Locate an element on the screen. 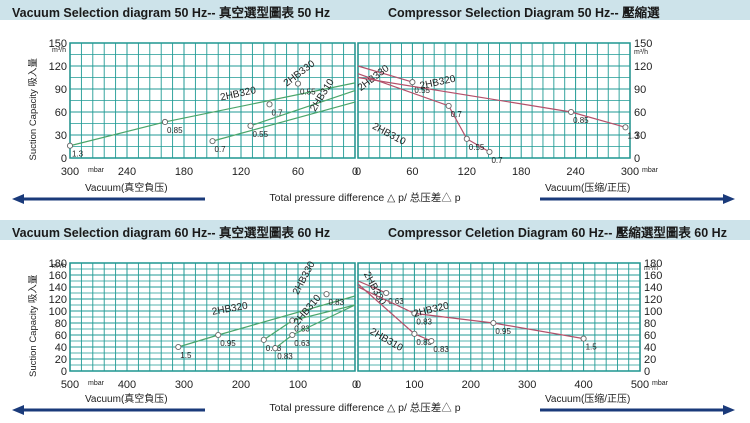 The width and height of the screenshot is (750, 423). compressor-arrow-head is located at coordinates (729, 410).